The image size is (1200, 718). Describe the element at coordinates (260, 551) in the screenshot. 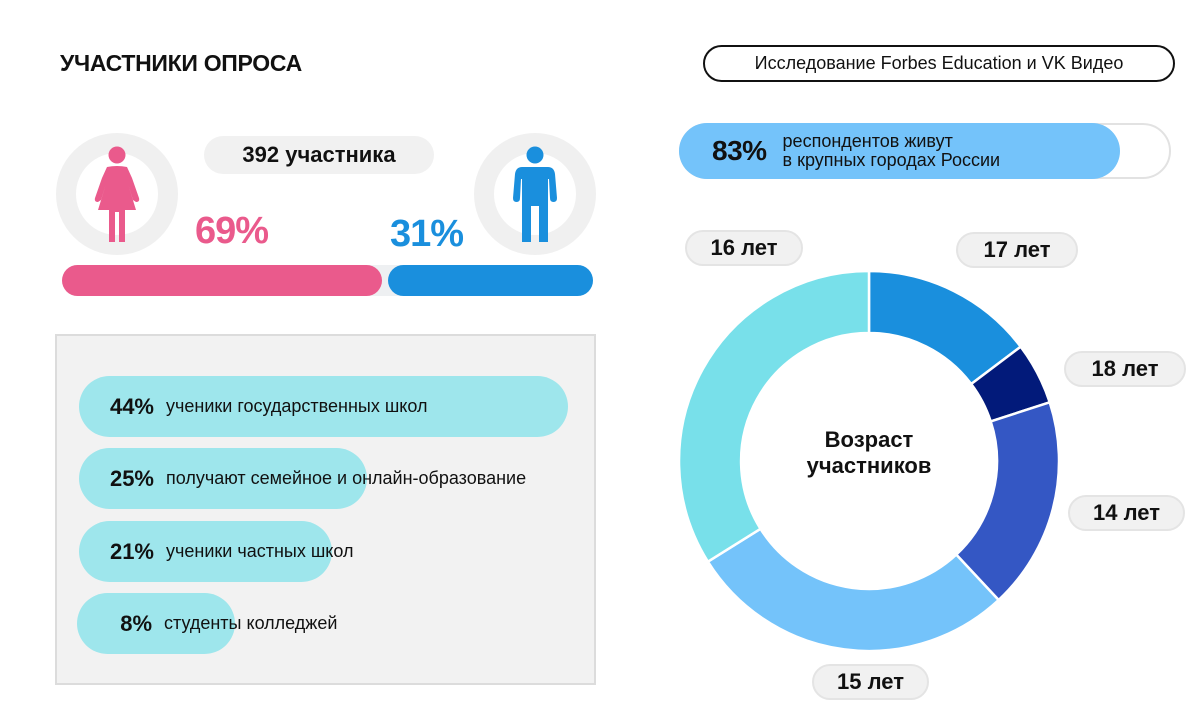

I see `education-label: ученики частных школ` at that location.